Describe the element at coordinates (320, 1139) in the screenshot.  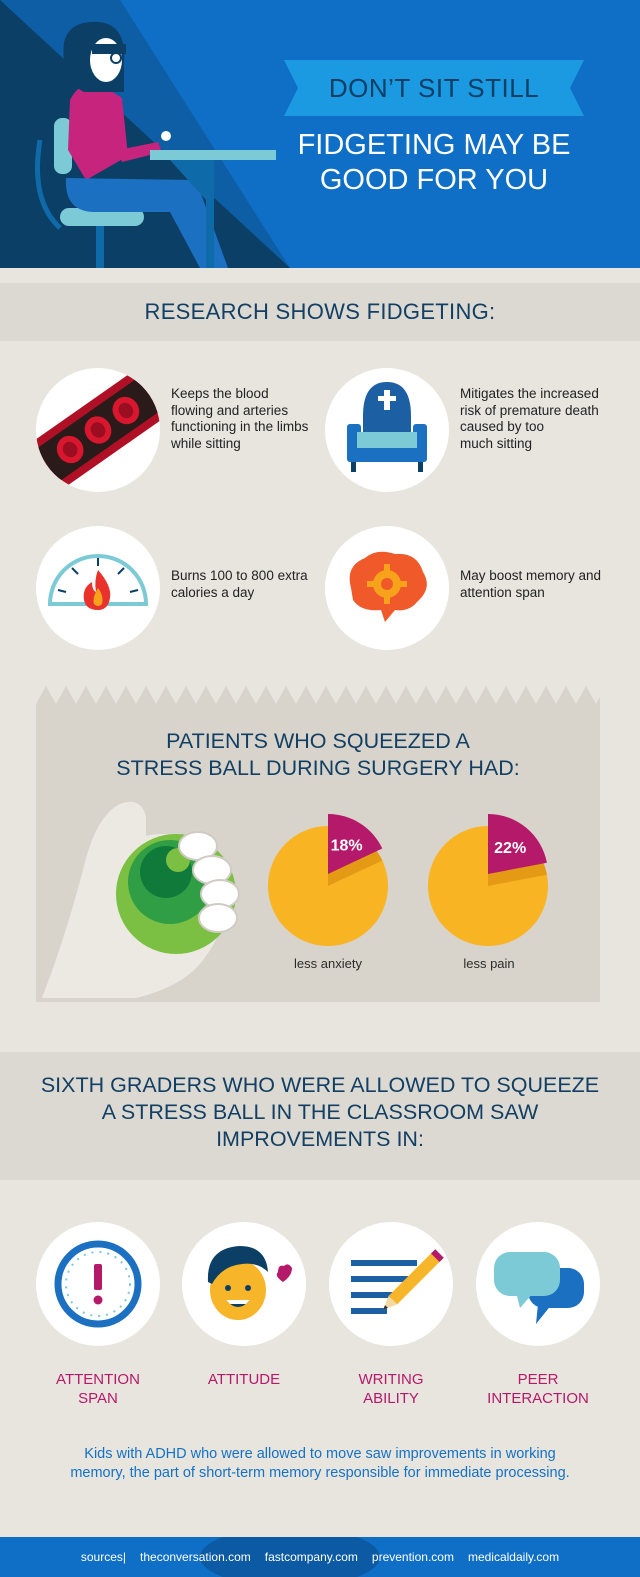
I see `sixth-graders-title-line3: IMPROVEMENTS IN:` at that location.